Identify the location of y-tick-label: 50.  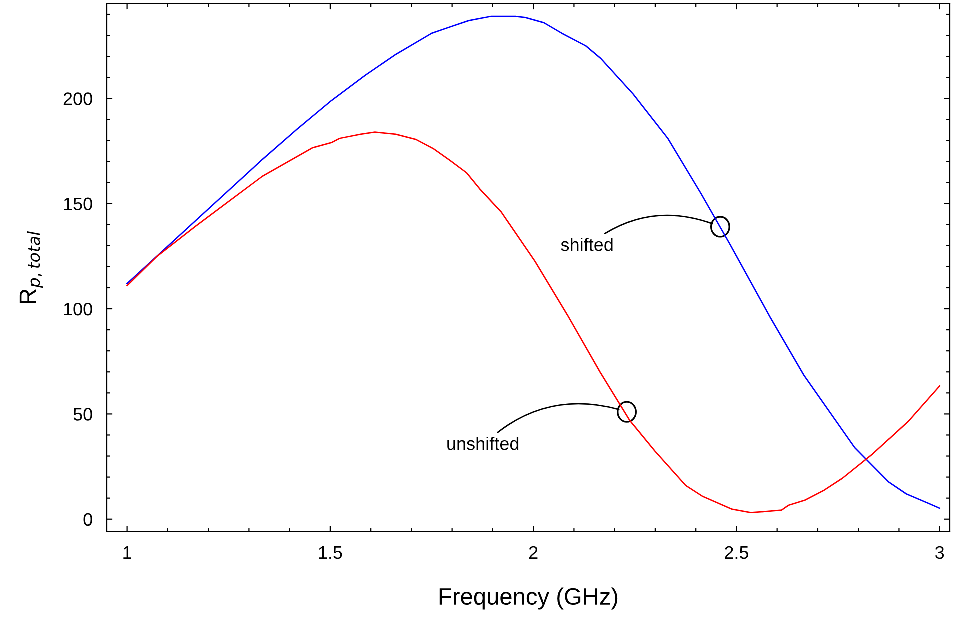
(83, 414).